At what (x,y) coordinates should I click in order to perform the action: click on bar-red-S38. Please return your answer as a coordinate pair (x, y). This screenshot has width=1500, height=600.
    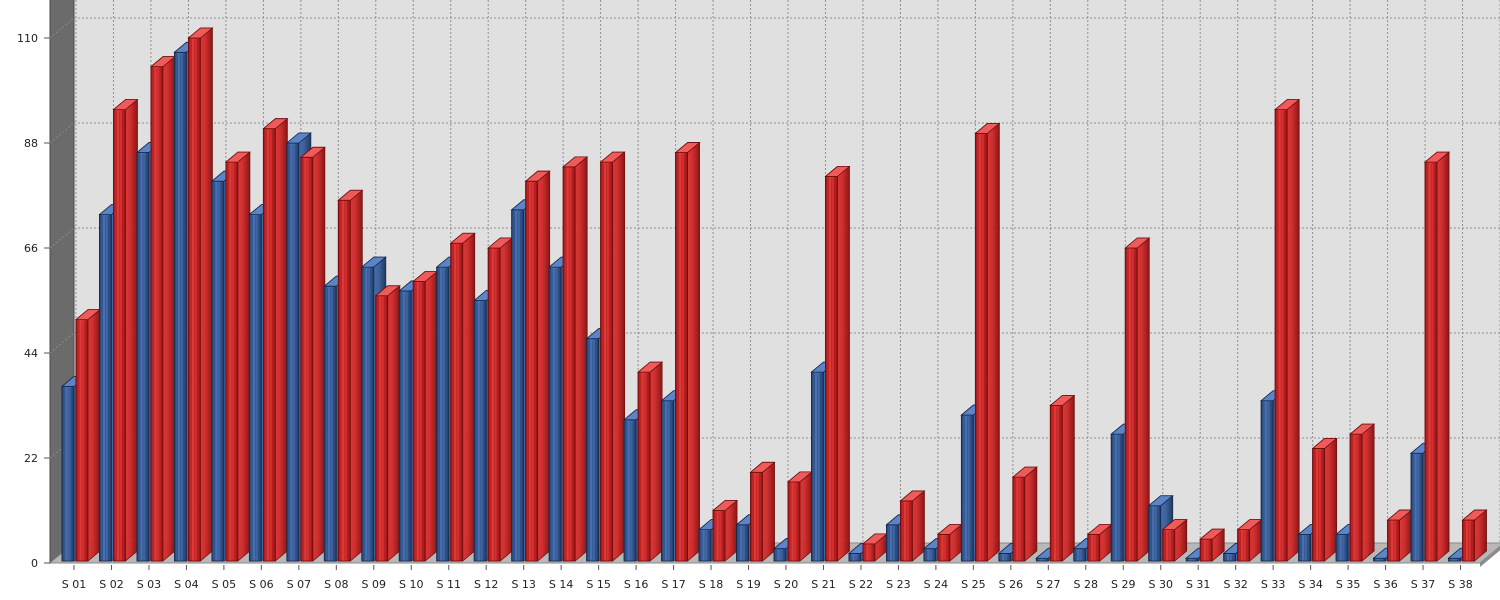
    Looking at the image, I should click on (1474, 535).